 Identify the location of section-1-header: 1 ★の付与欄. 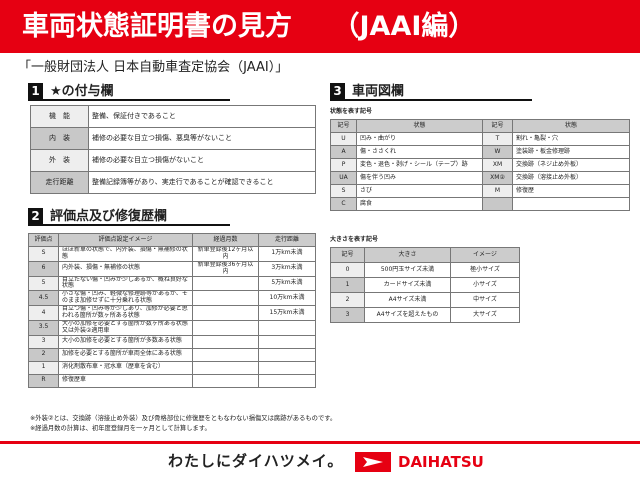
(129, 92).